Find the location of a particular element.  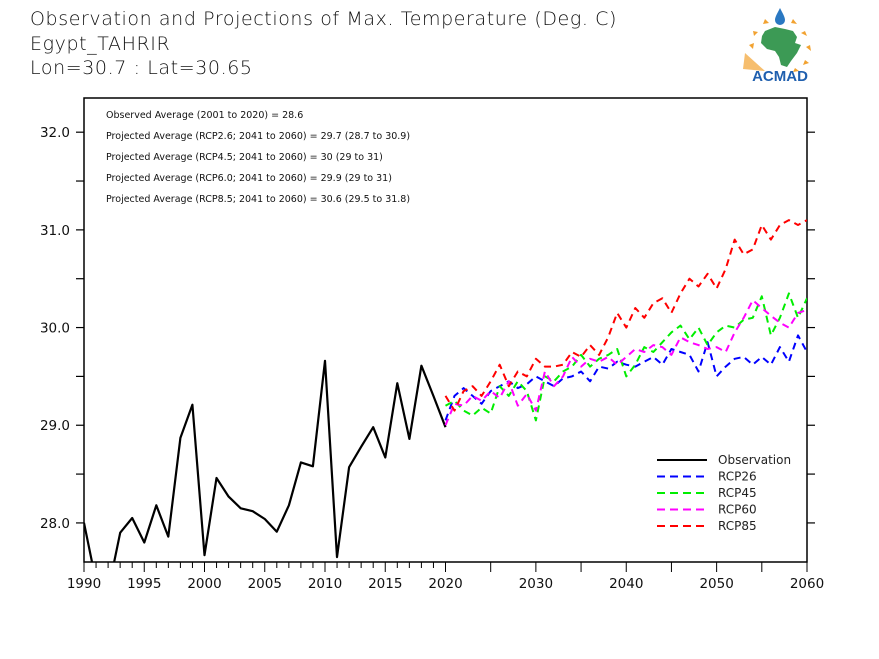

acmad-logo-text: ACMAD is located at coordinates (780, 76).